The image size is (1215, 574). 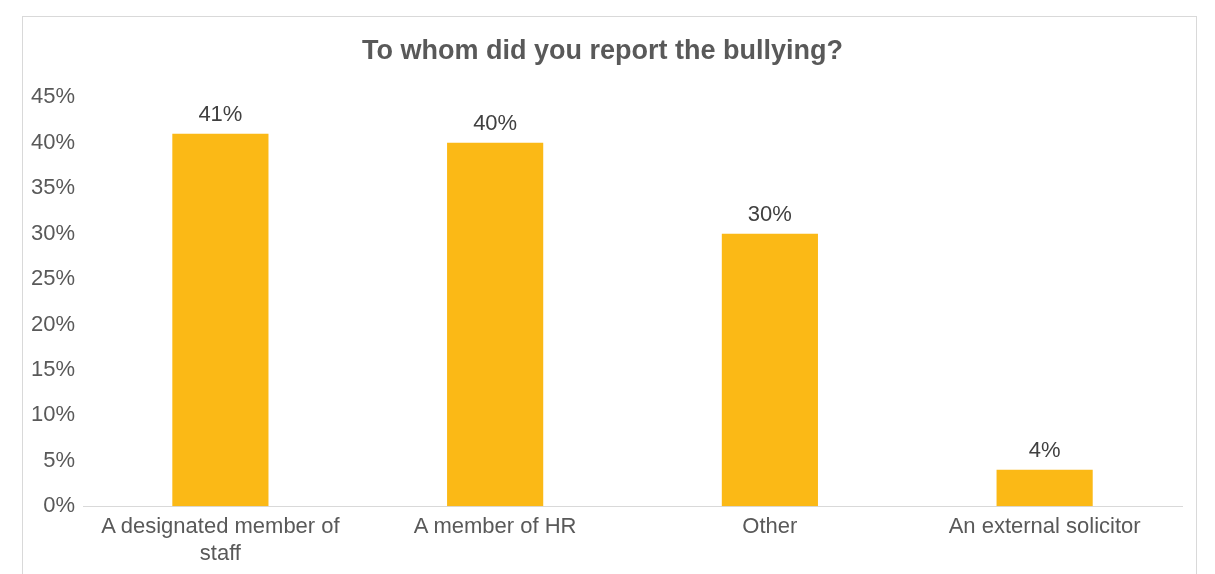 What do you see at coordinates (53, 96) in the screenshot?
I see `y-tick-label: 45%` at bounding box center [53, 96].